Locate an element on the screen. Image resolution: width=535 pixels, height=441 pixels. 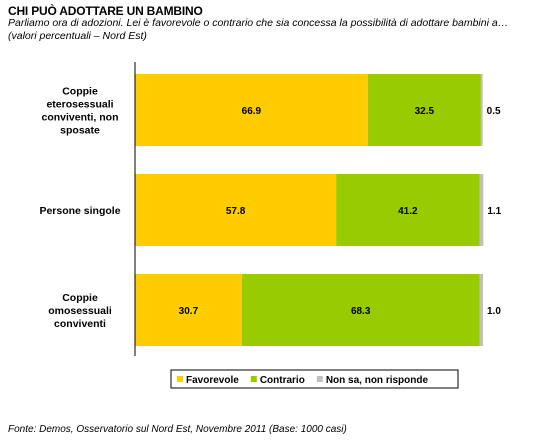
legend-swatch-favorevole is located at coordinates (180, 379).